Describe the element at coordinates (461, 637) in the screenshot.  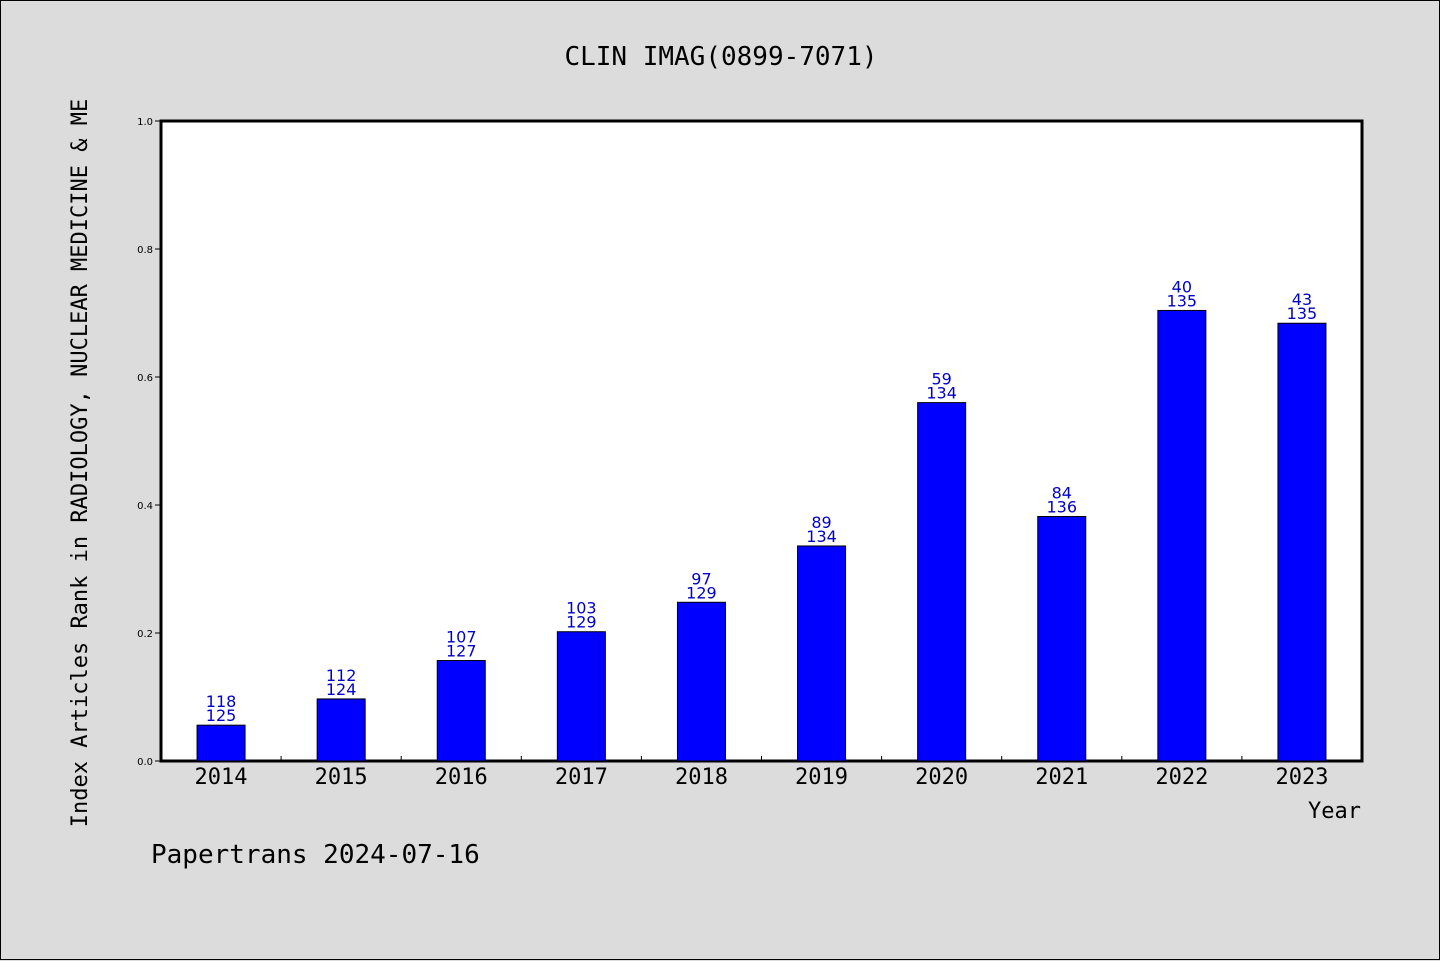
I see `bar-label-rank: 107` at that location.